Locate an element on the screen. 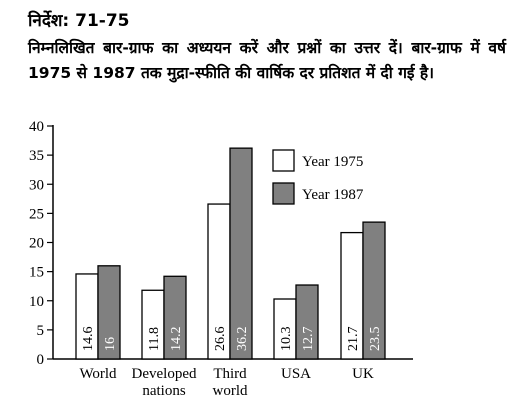  directions-heading: निर्देश: 71-75 is located at coordinates (79, 21).